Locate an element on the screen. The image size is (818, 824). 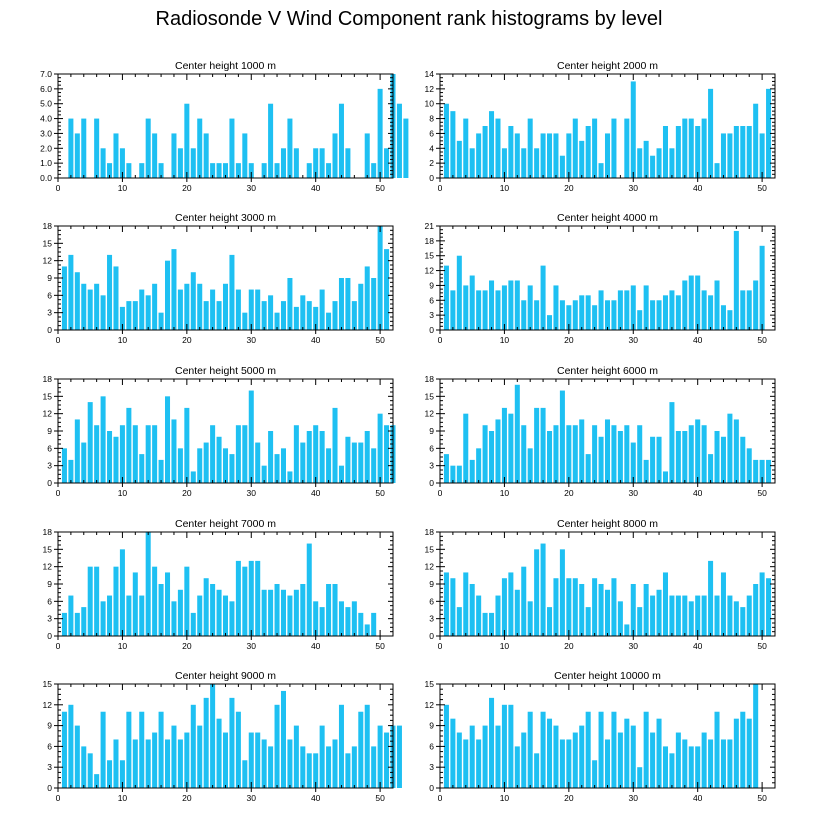
x-tick-label: 50 is located at coordinates (380, 493).